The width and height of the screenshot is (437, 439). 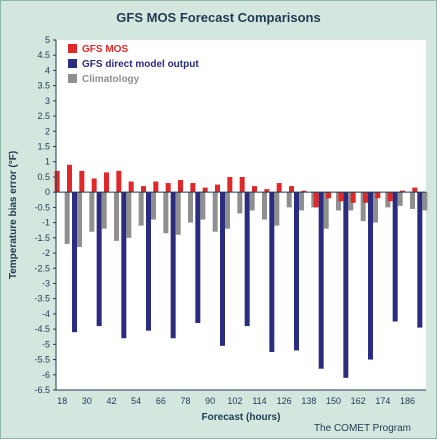 I want to click on y-tick-label: -3.5, so click(x=42, y=299).